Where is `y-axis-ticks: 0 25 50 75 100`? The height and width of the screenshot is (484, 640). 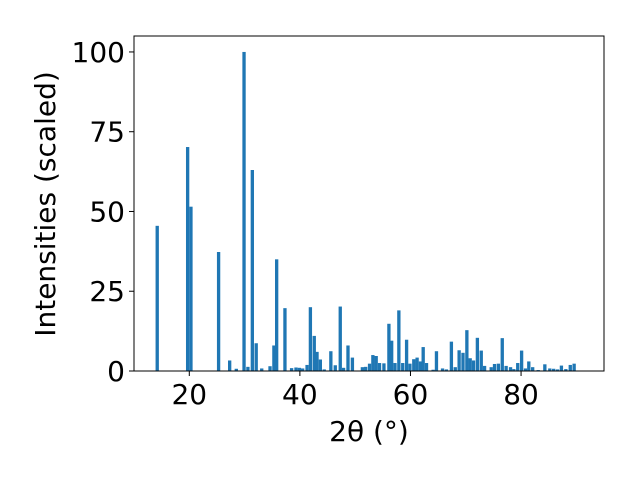 y-axis-ticks: 0 25 50 75 100 is located at coordinates (103, 212).